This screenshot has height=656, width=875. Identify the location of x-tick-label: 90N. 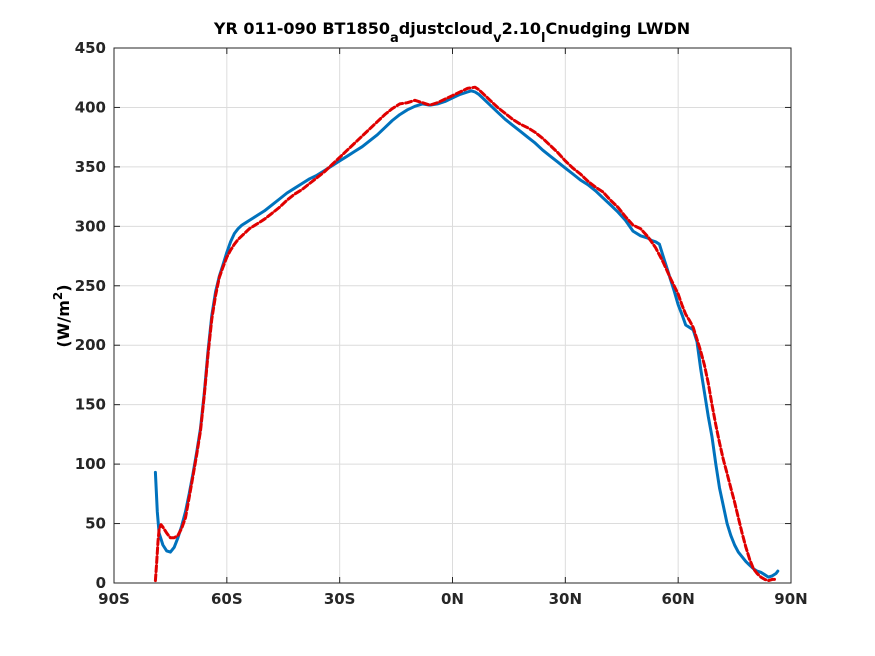
(790, 599).